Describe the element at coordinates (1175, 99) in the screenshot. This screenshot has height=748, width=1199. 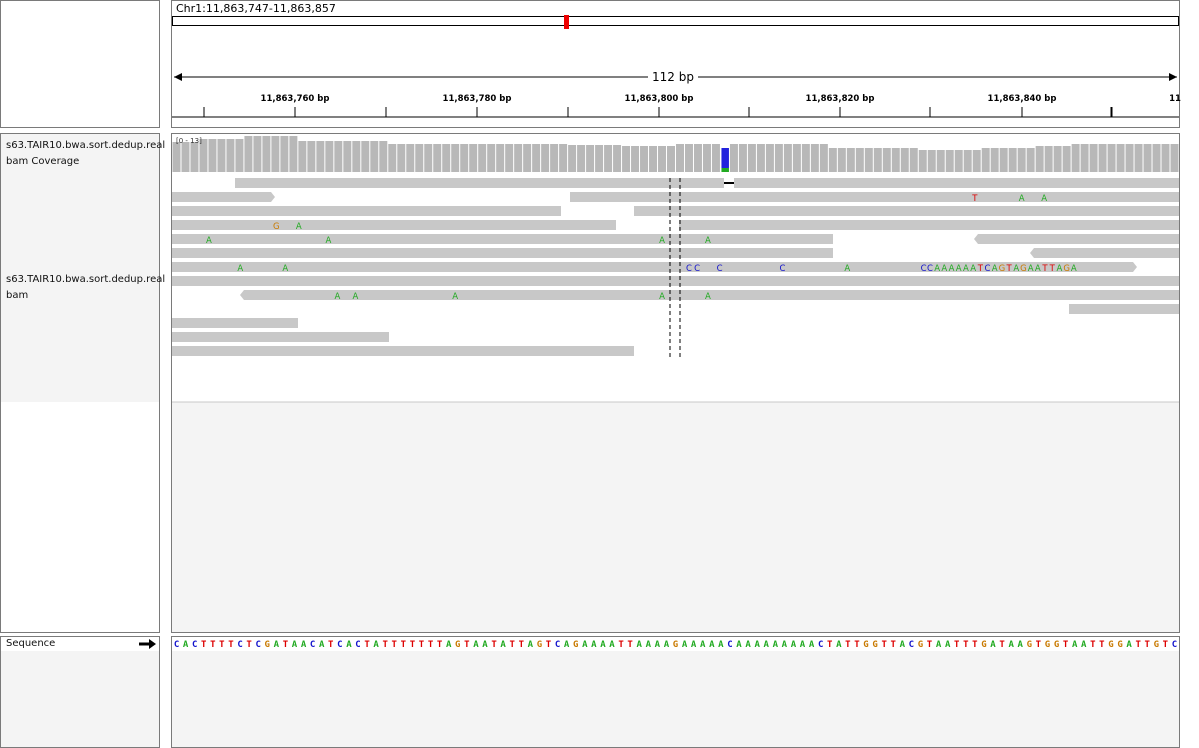
I see `tick-label: 11` at that location.